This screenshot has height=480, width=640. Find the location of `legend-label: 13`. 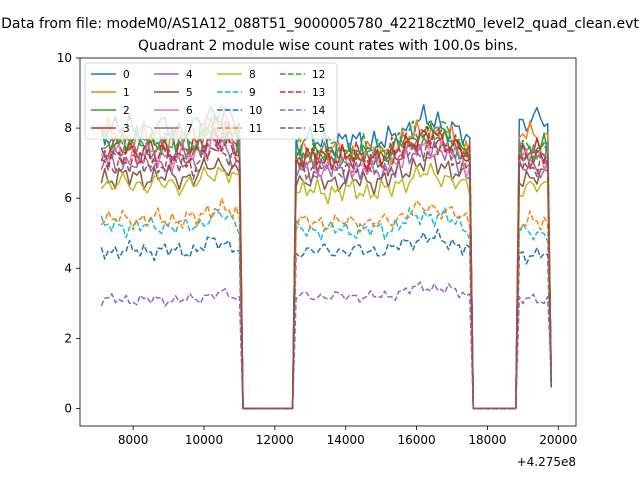

legend-label: 13 is located at coordinates (318, 93).